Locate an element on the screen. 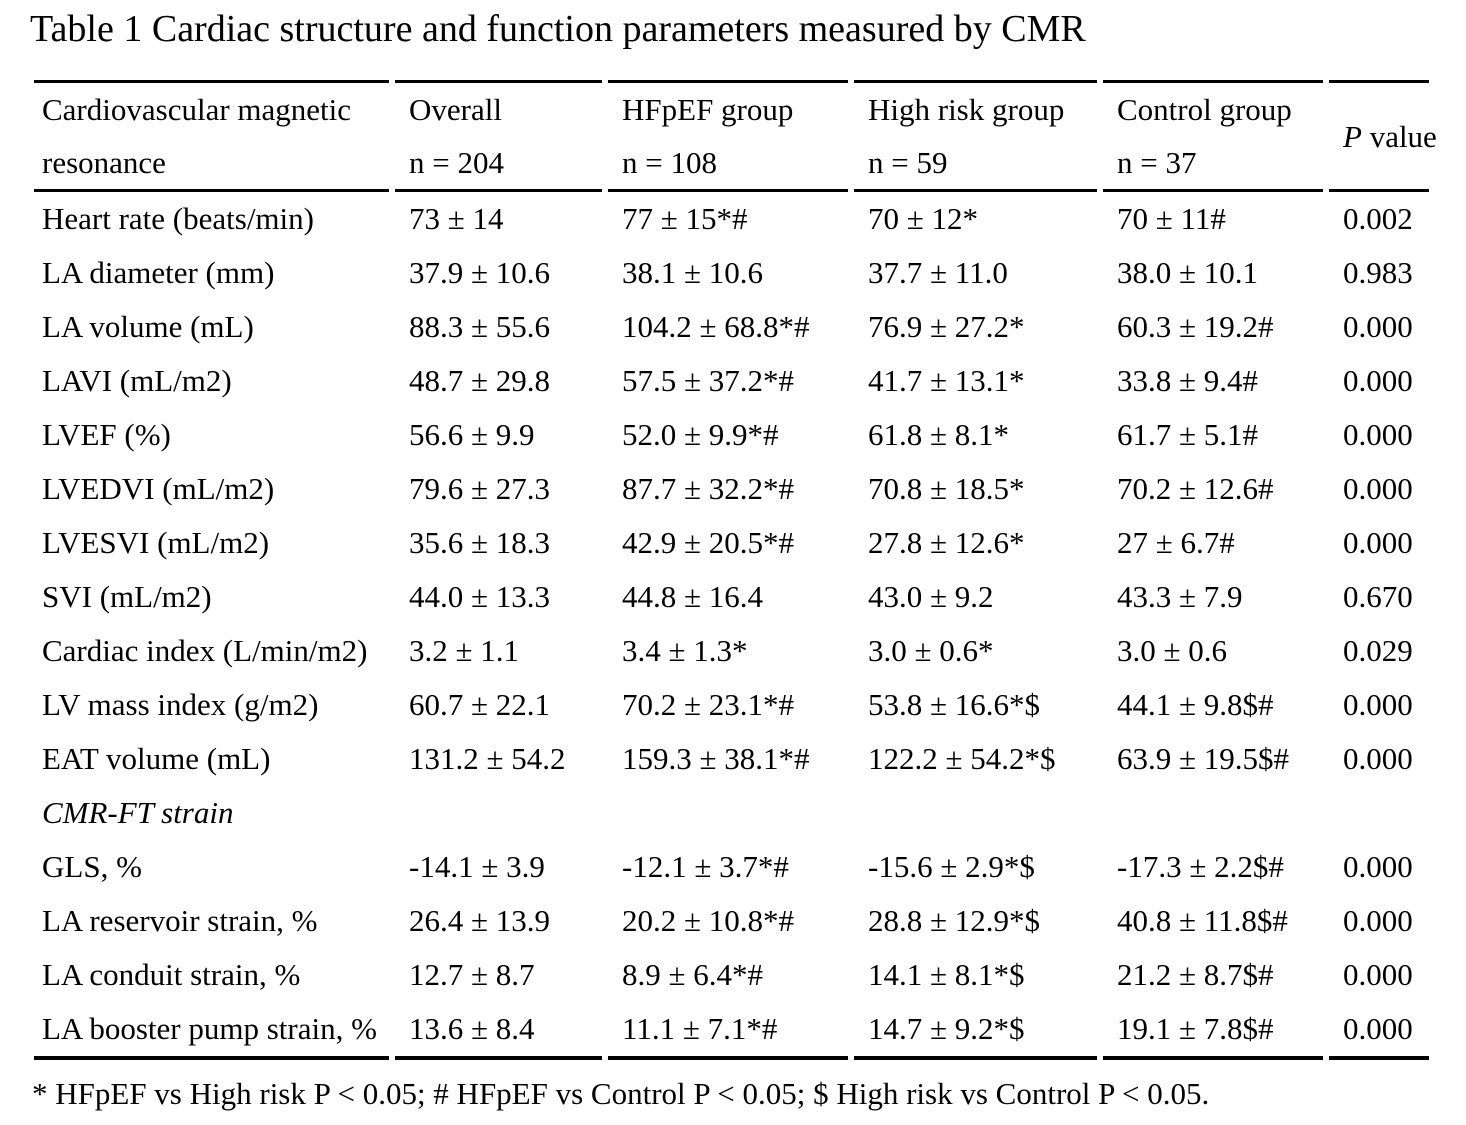 The width and height of the screenshot is (1466, 1125). row-value: 77 ± 15*# is located at coordinates (685, 218).